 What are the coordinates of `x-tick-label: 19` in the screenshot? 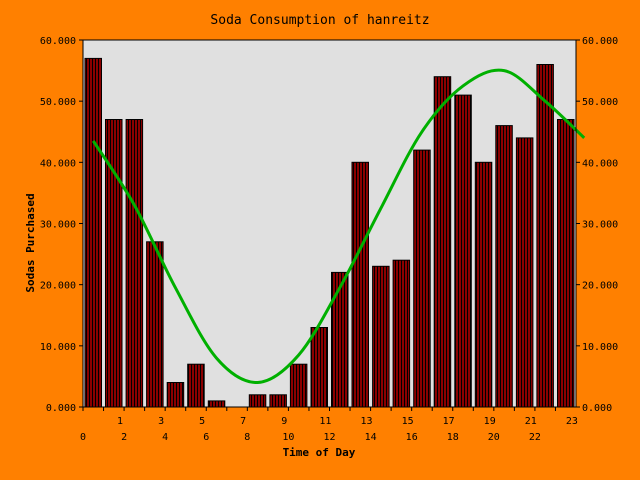 It's located at (490, 421).